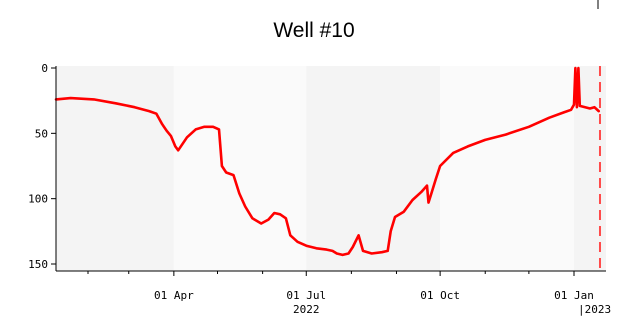 This screenshot has height=332, width=621. Describe the element at coordinates (42, 166) in the screenshot. I see `y-ticks: 0 50 100 150` at that location.